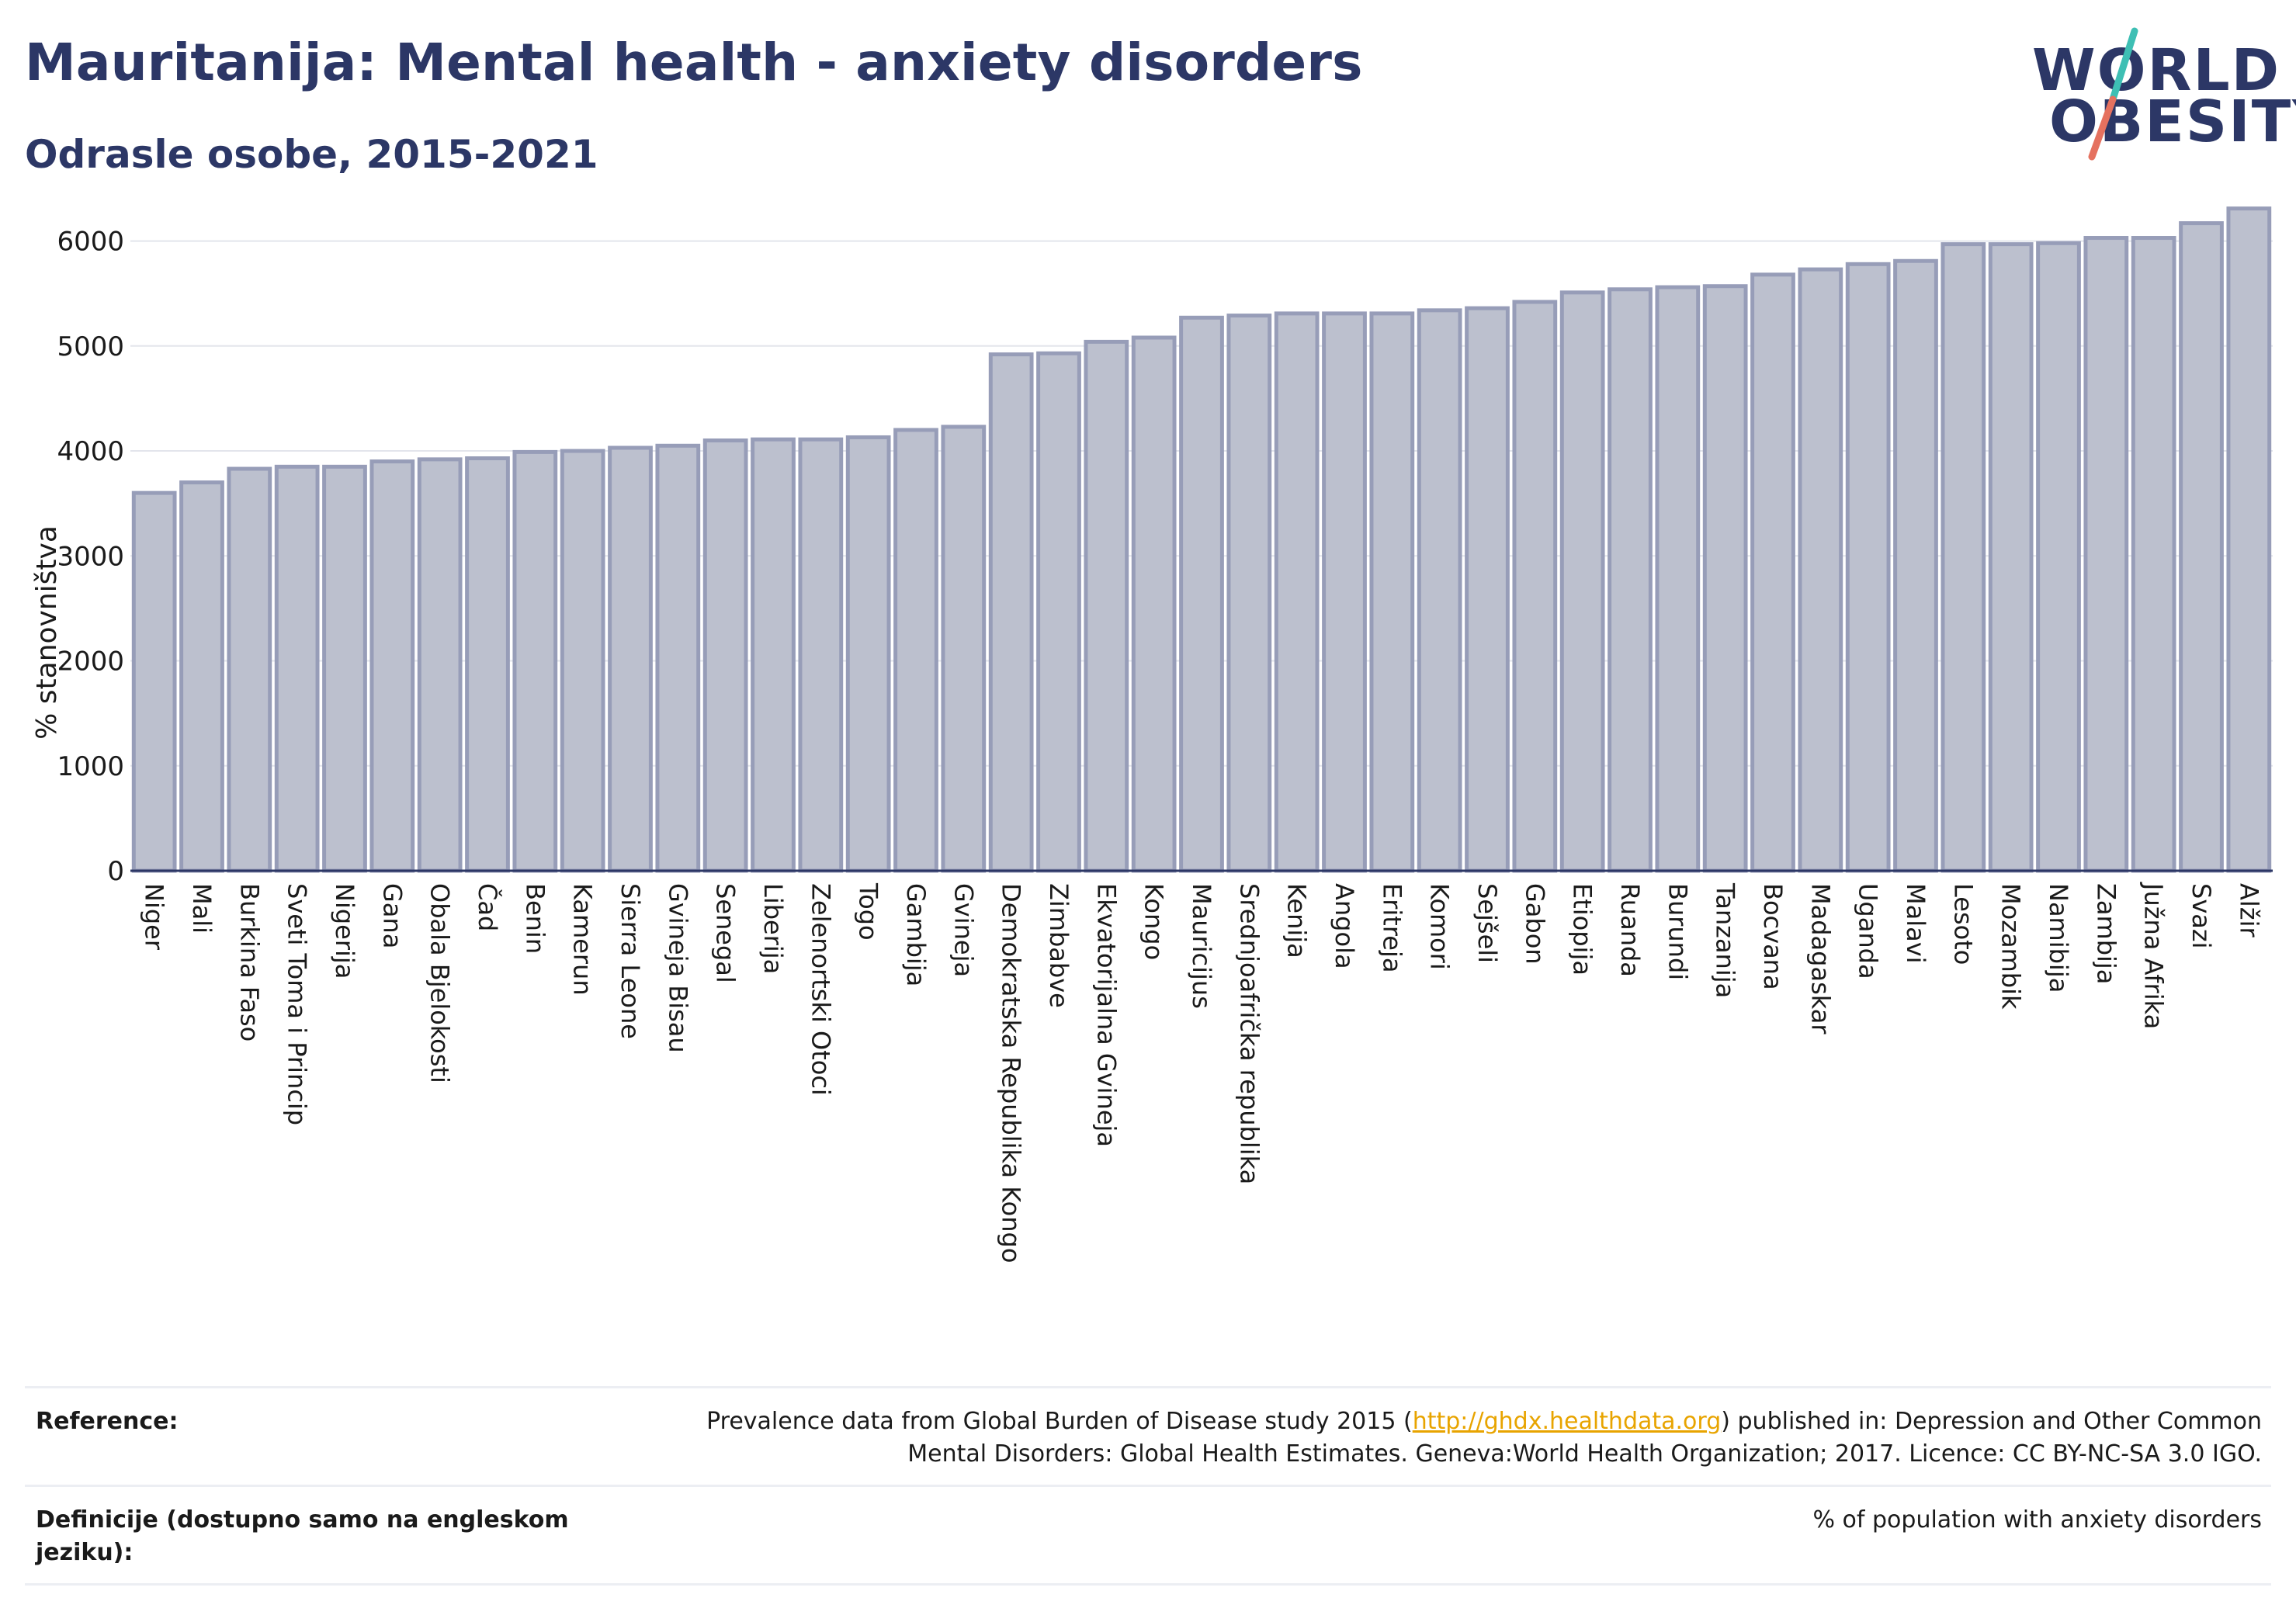 The image size is (2296, 1622). What do you see at coordinates (677, 968) in the screenshot?
I see `x-tick-label: Gvineja Bisau` at bounding box center [677, 968].